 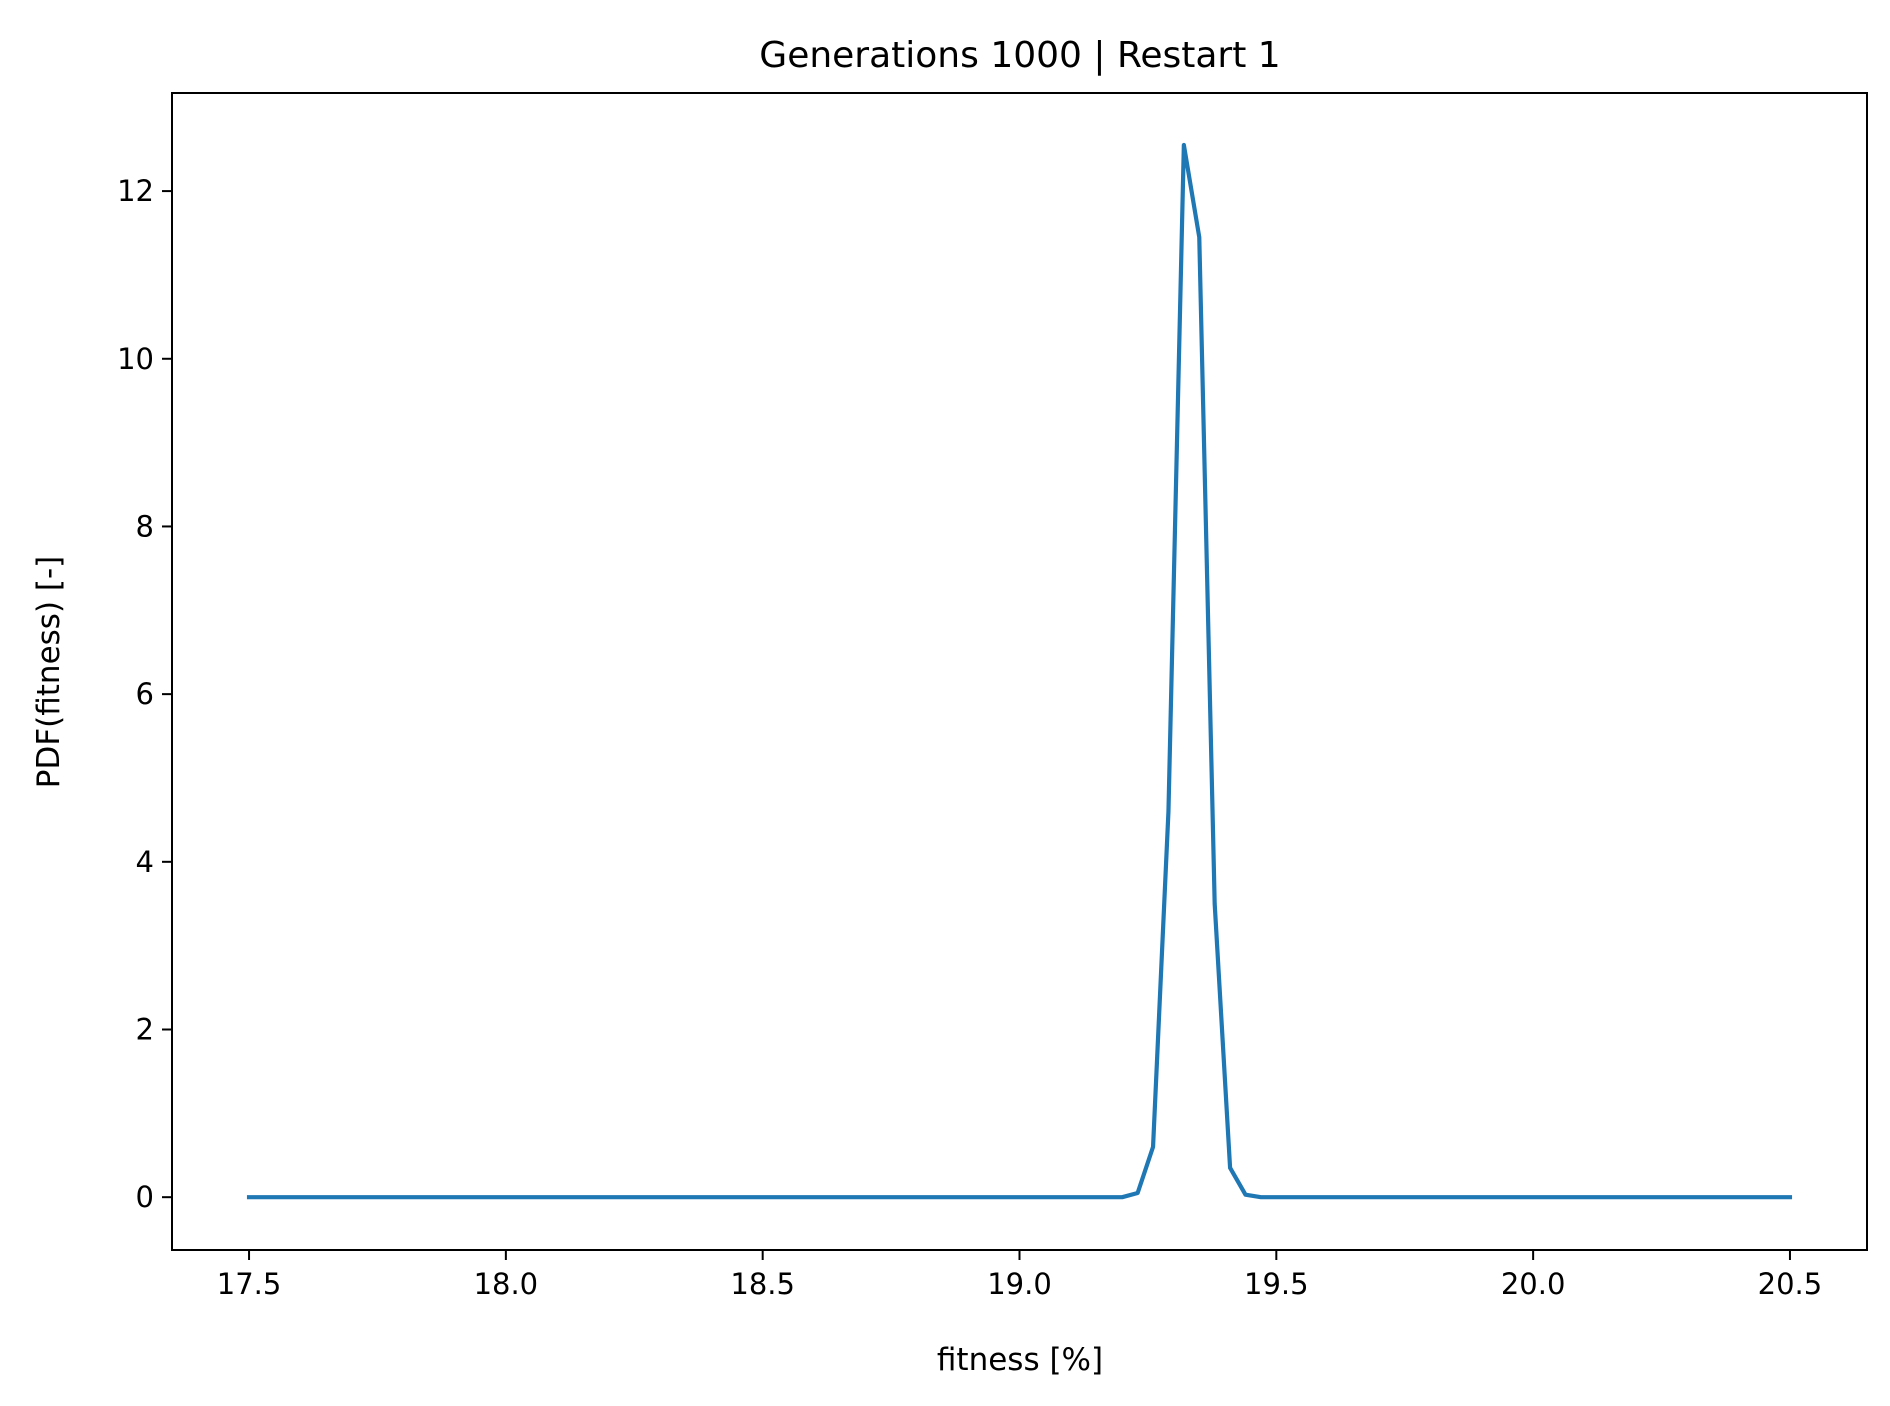 I want to click on y-tick-label: 12, so click(x=135, y=191).